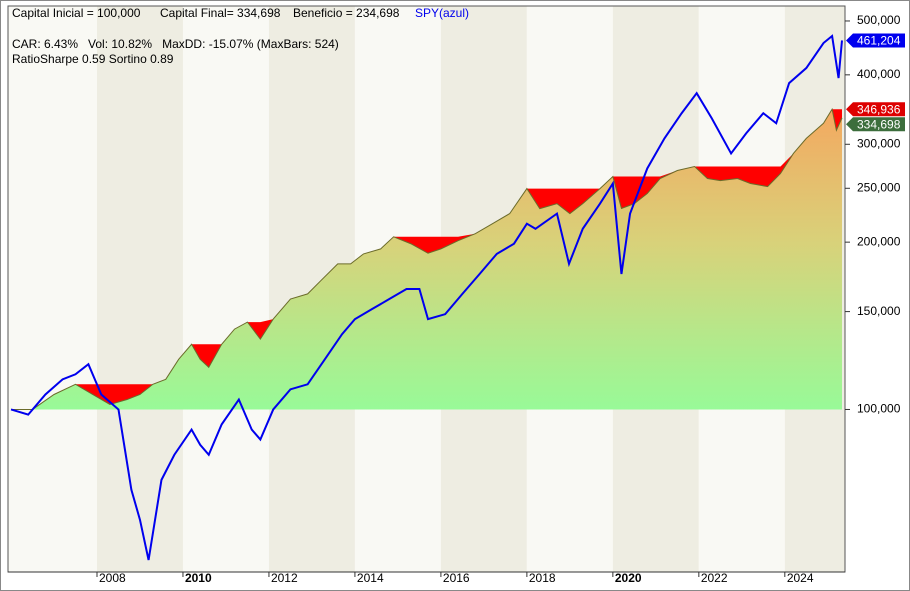 The image size is (910, 591). Describe the element at coordinates (456, 578) in the screenshot. I see `x-tick-label: 2016` at that location.